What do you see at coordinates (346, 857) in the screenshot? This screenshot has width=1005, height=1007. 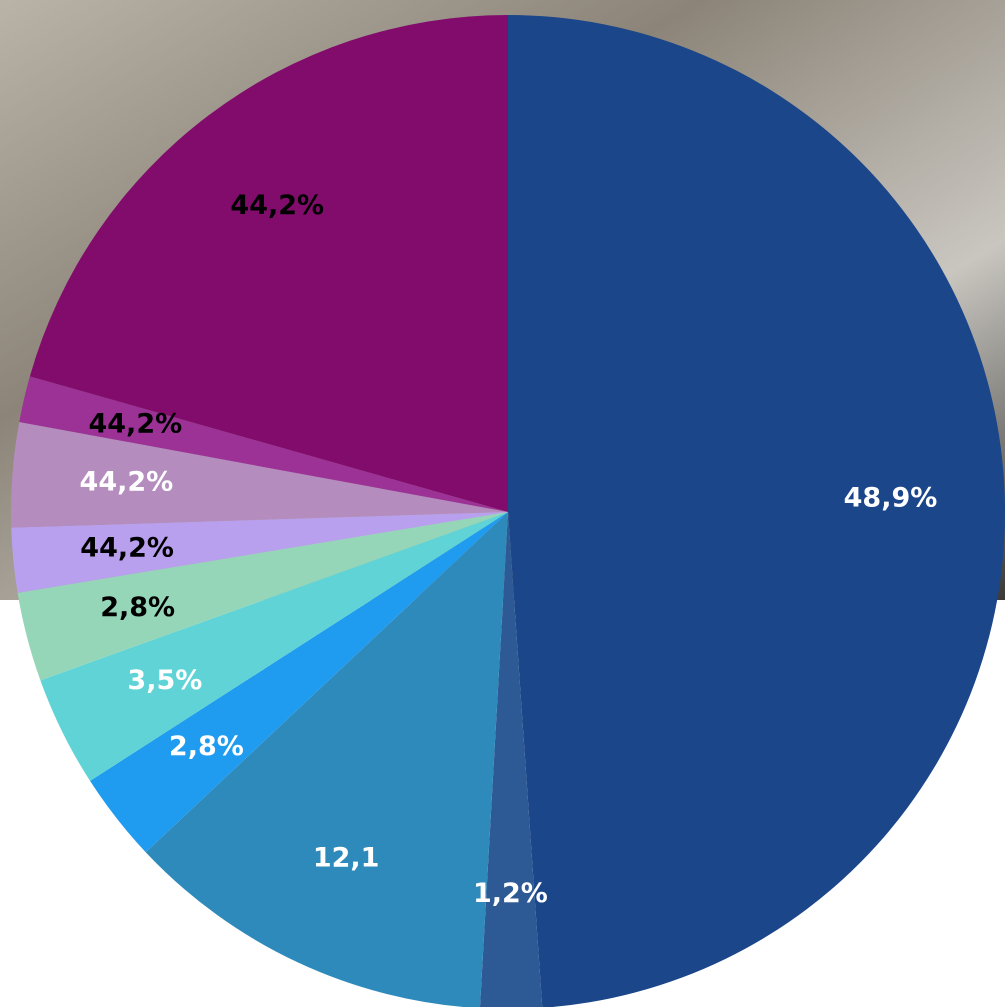 I see `slice-label: 12,1` at bounding box center [346, 857].